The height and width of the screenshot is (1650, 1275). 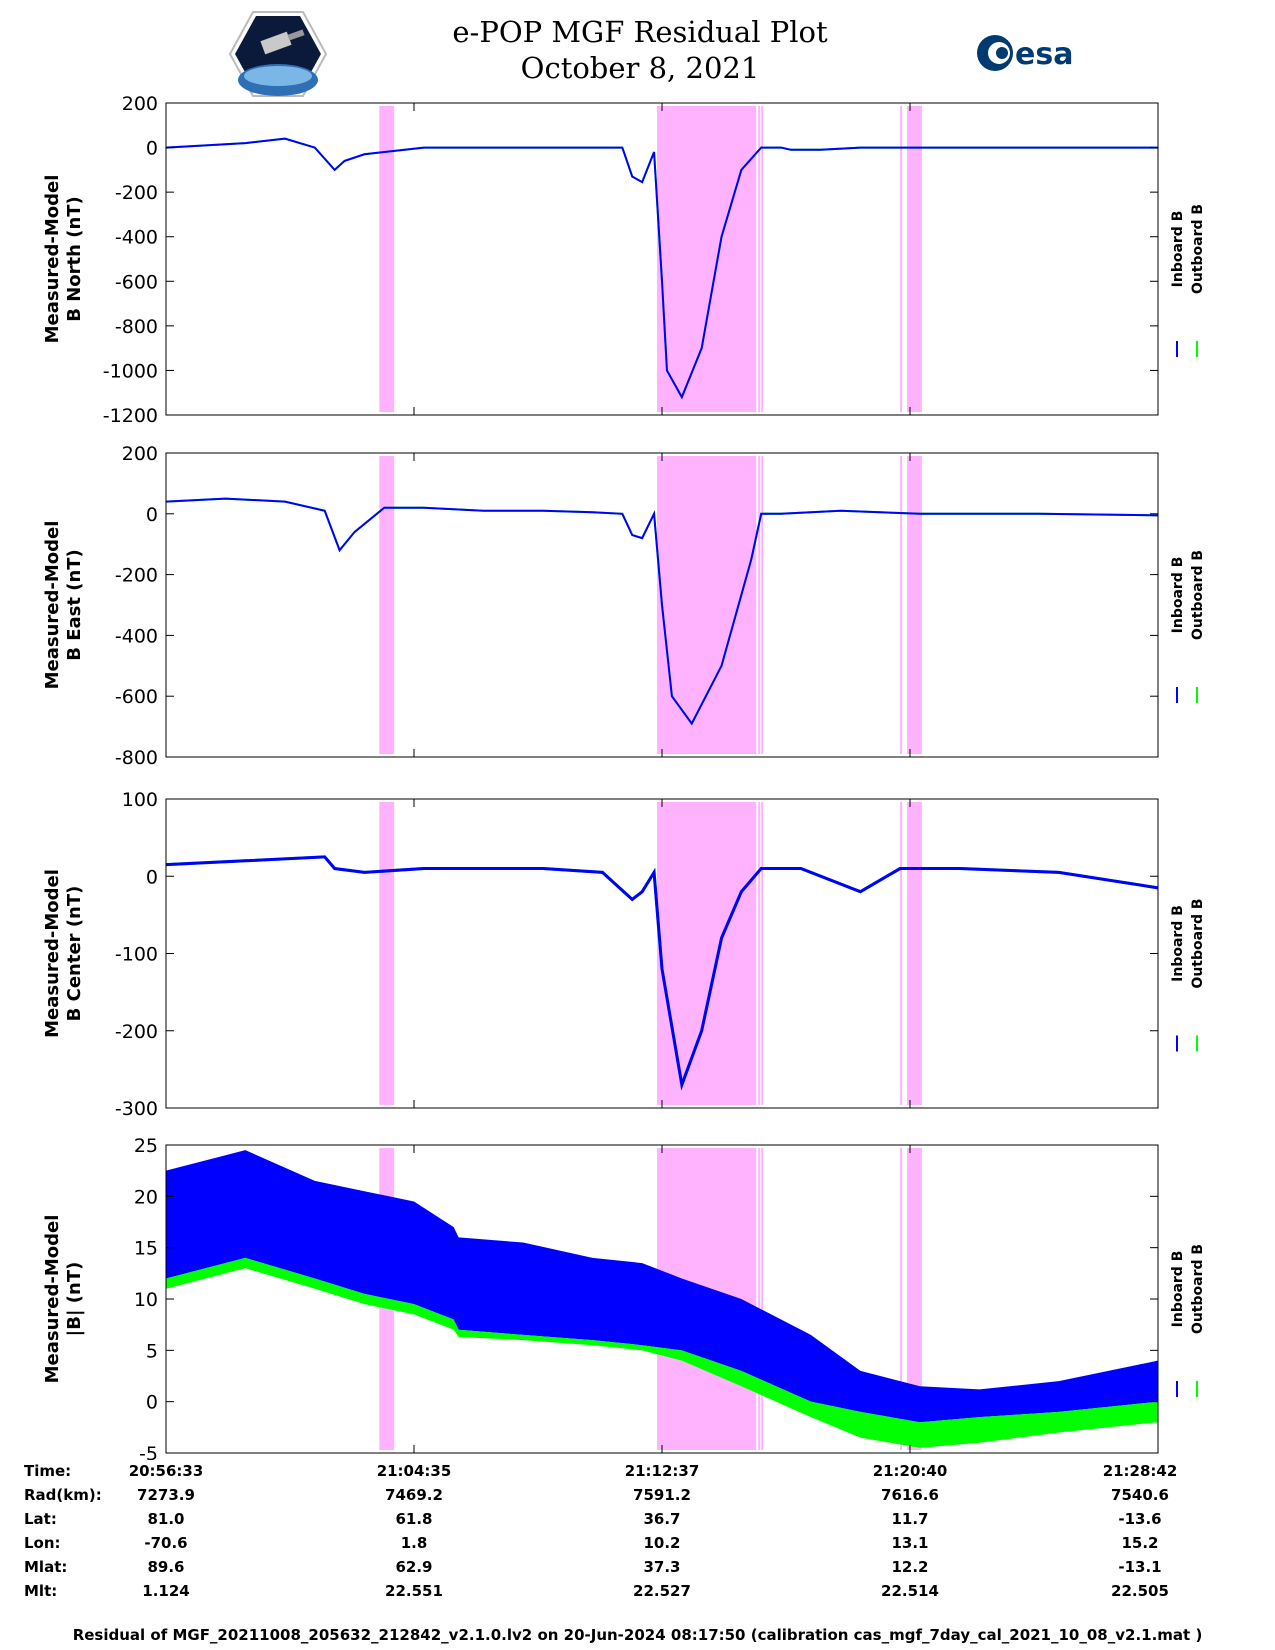 What do you see at coordinates (662, 1471) in the screenshot?
I see `row-value: 21:12:37` at bounding box center [662, 1471].